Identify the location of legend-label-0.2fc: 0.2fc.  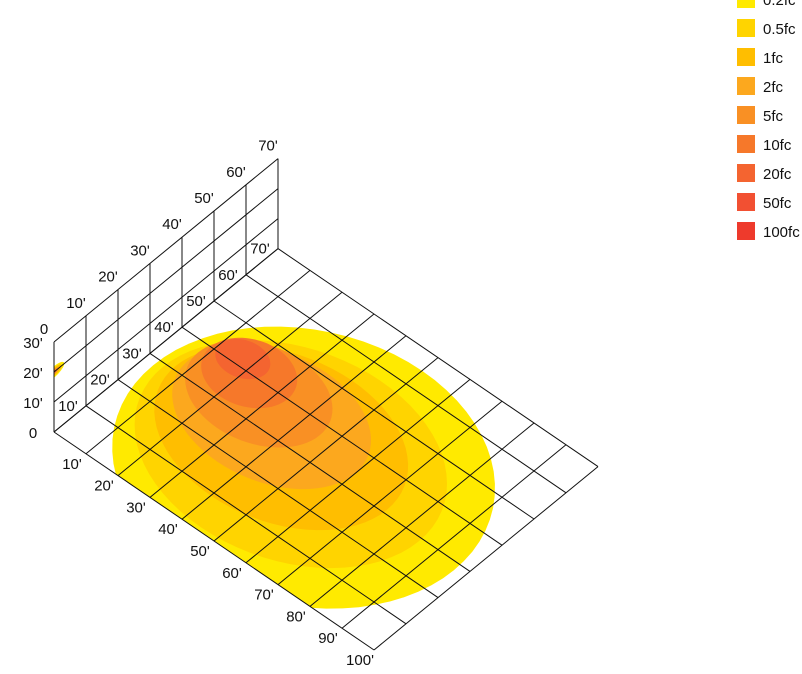
(779, 4).